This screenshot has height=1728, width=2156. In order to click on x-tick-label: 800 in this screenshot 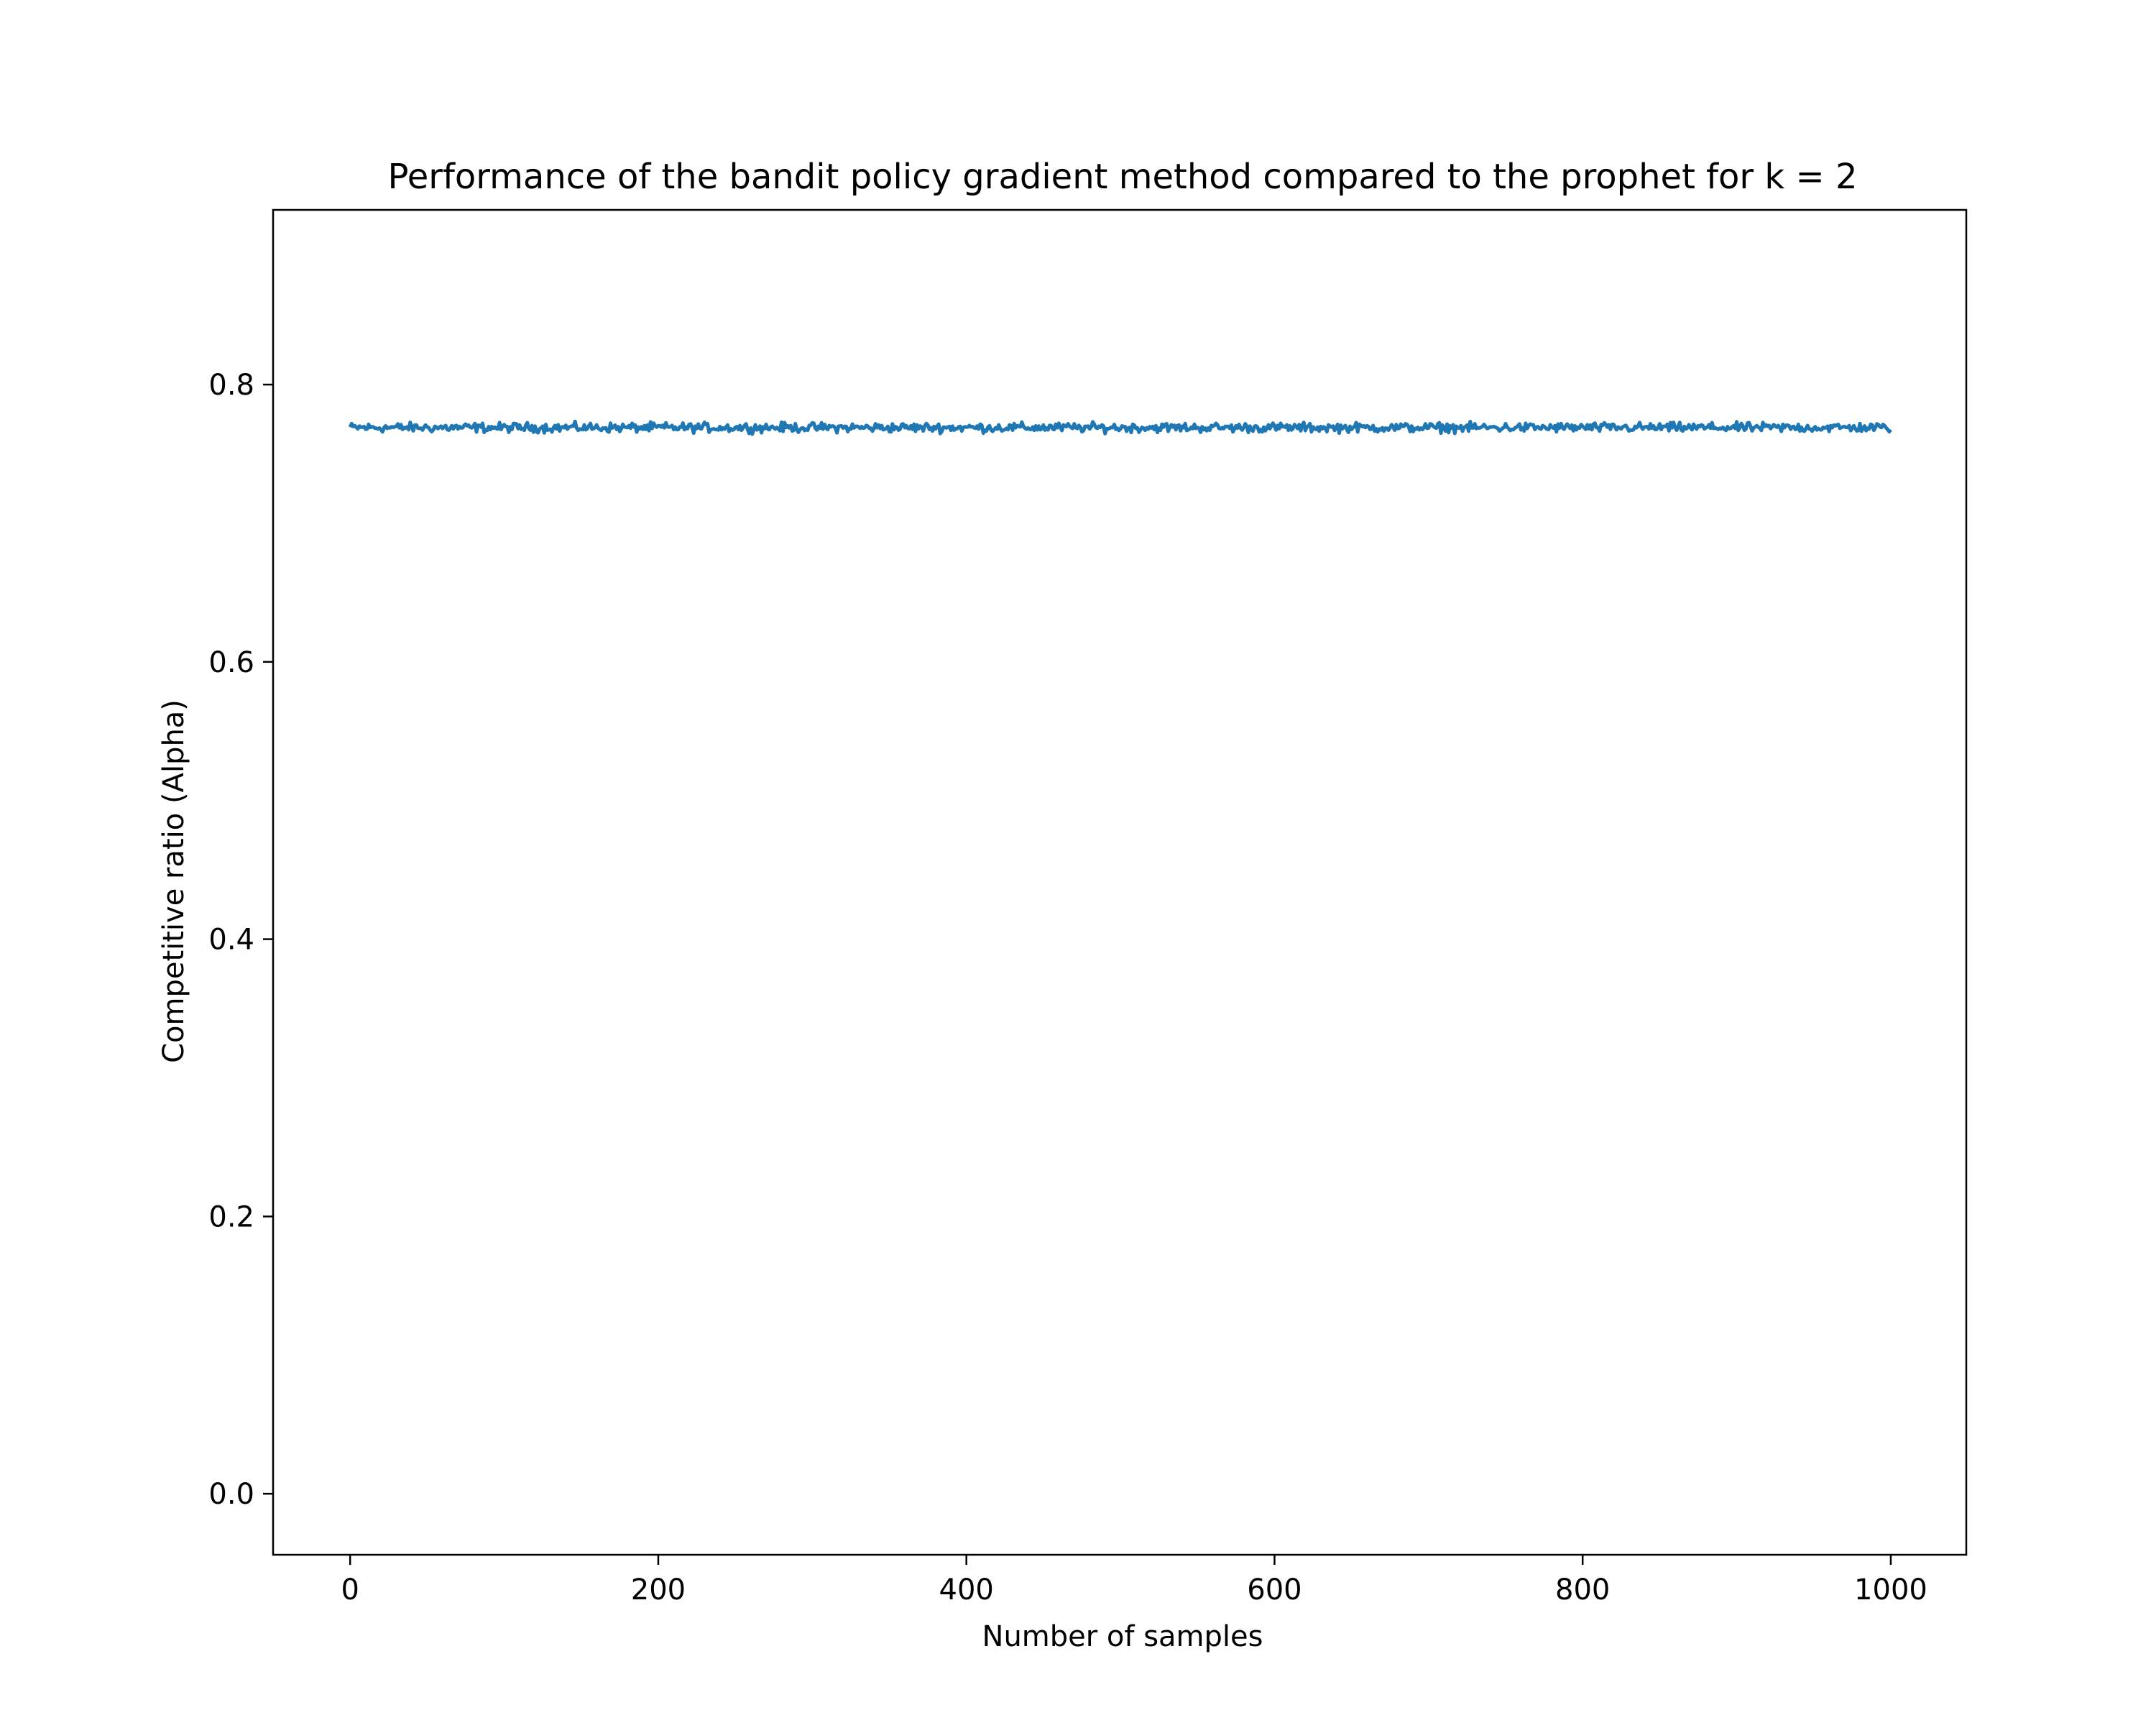, I will do `click(1582, 1590)`.